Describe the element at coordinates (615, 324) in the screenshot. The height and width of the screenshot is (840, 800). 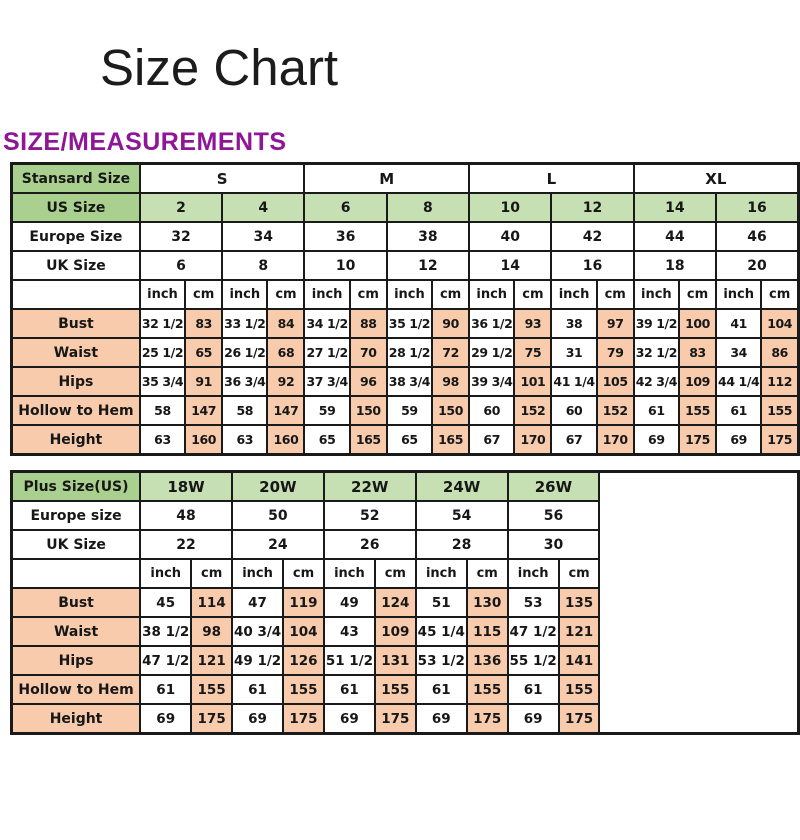
I see `value-cell: 97` at that location.